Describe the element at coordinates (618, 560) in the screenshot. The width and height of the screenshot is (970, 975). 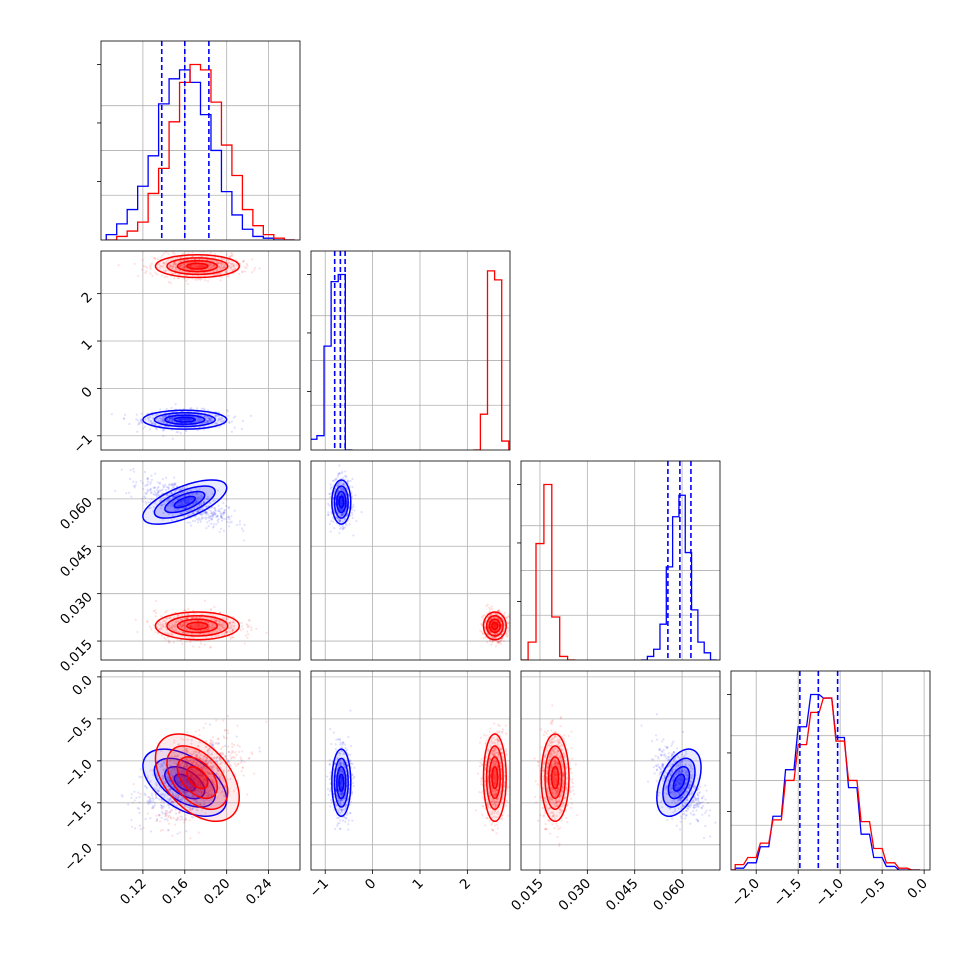
I see `panel-content` at that location.